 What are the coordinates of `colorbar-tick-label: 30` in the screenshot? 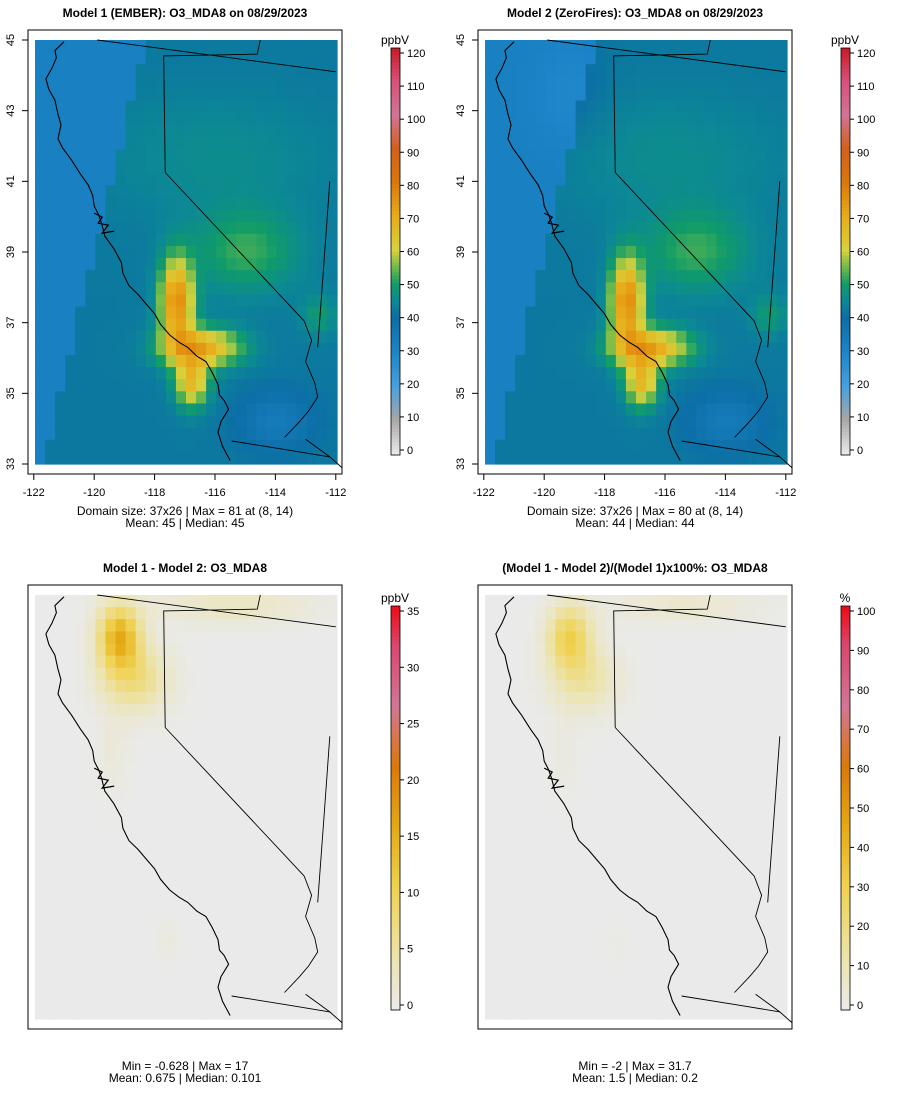 It's located at (413, 352).